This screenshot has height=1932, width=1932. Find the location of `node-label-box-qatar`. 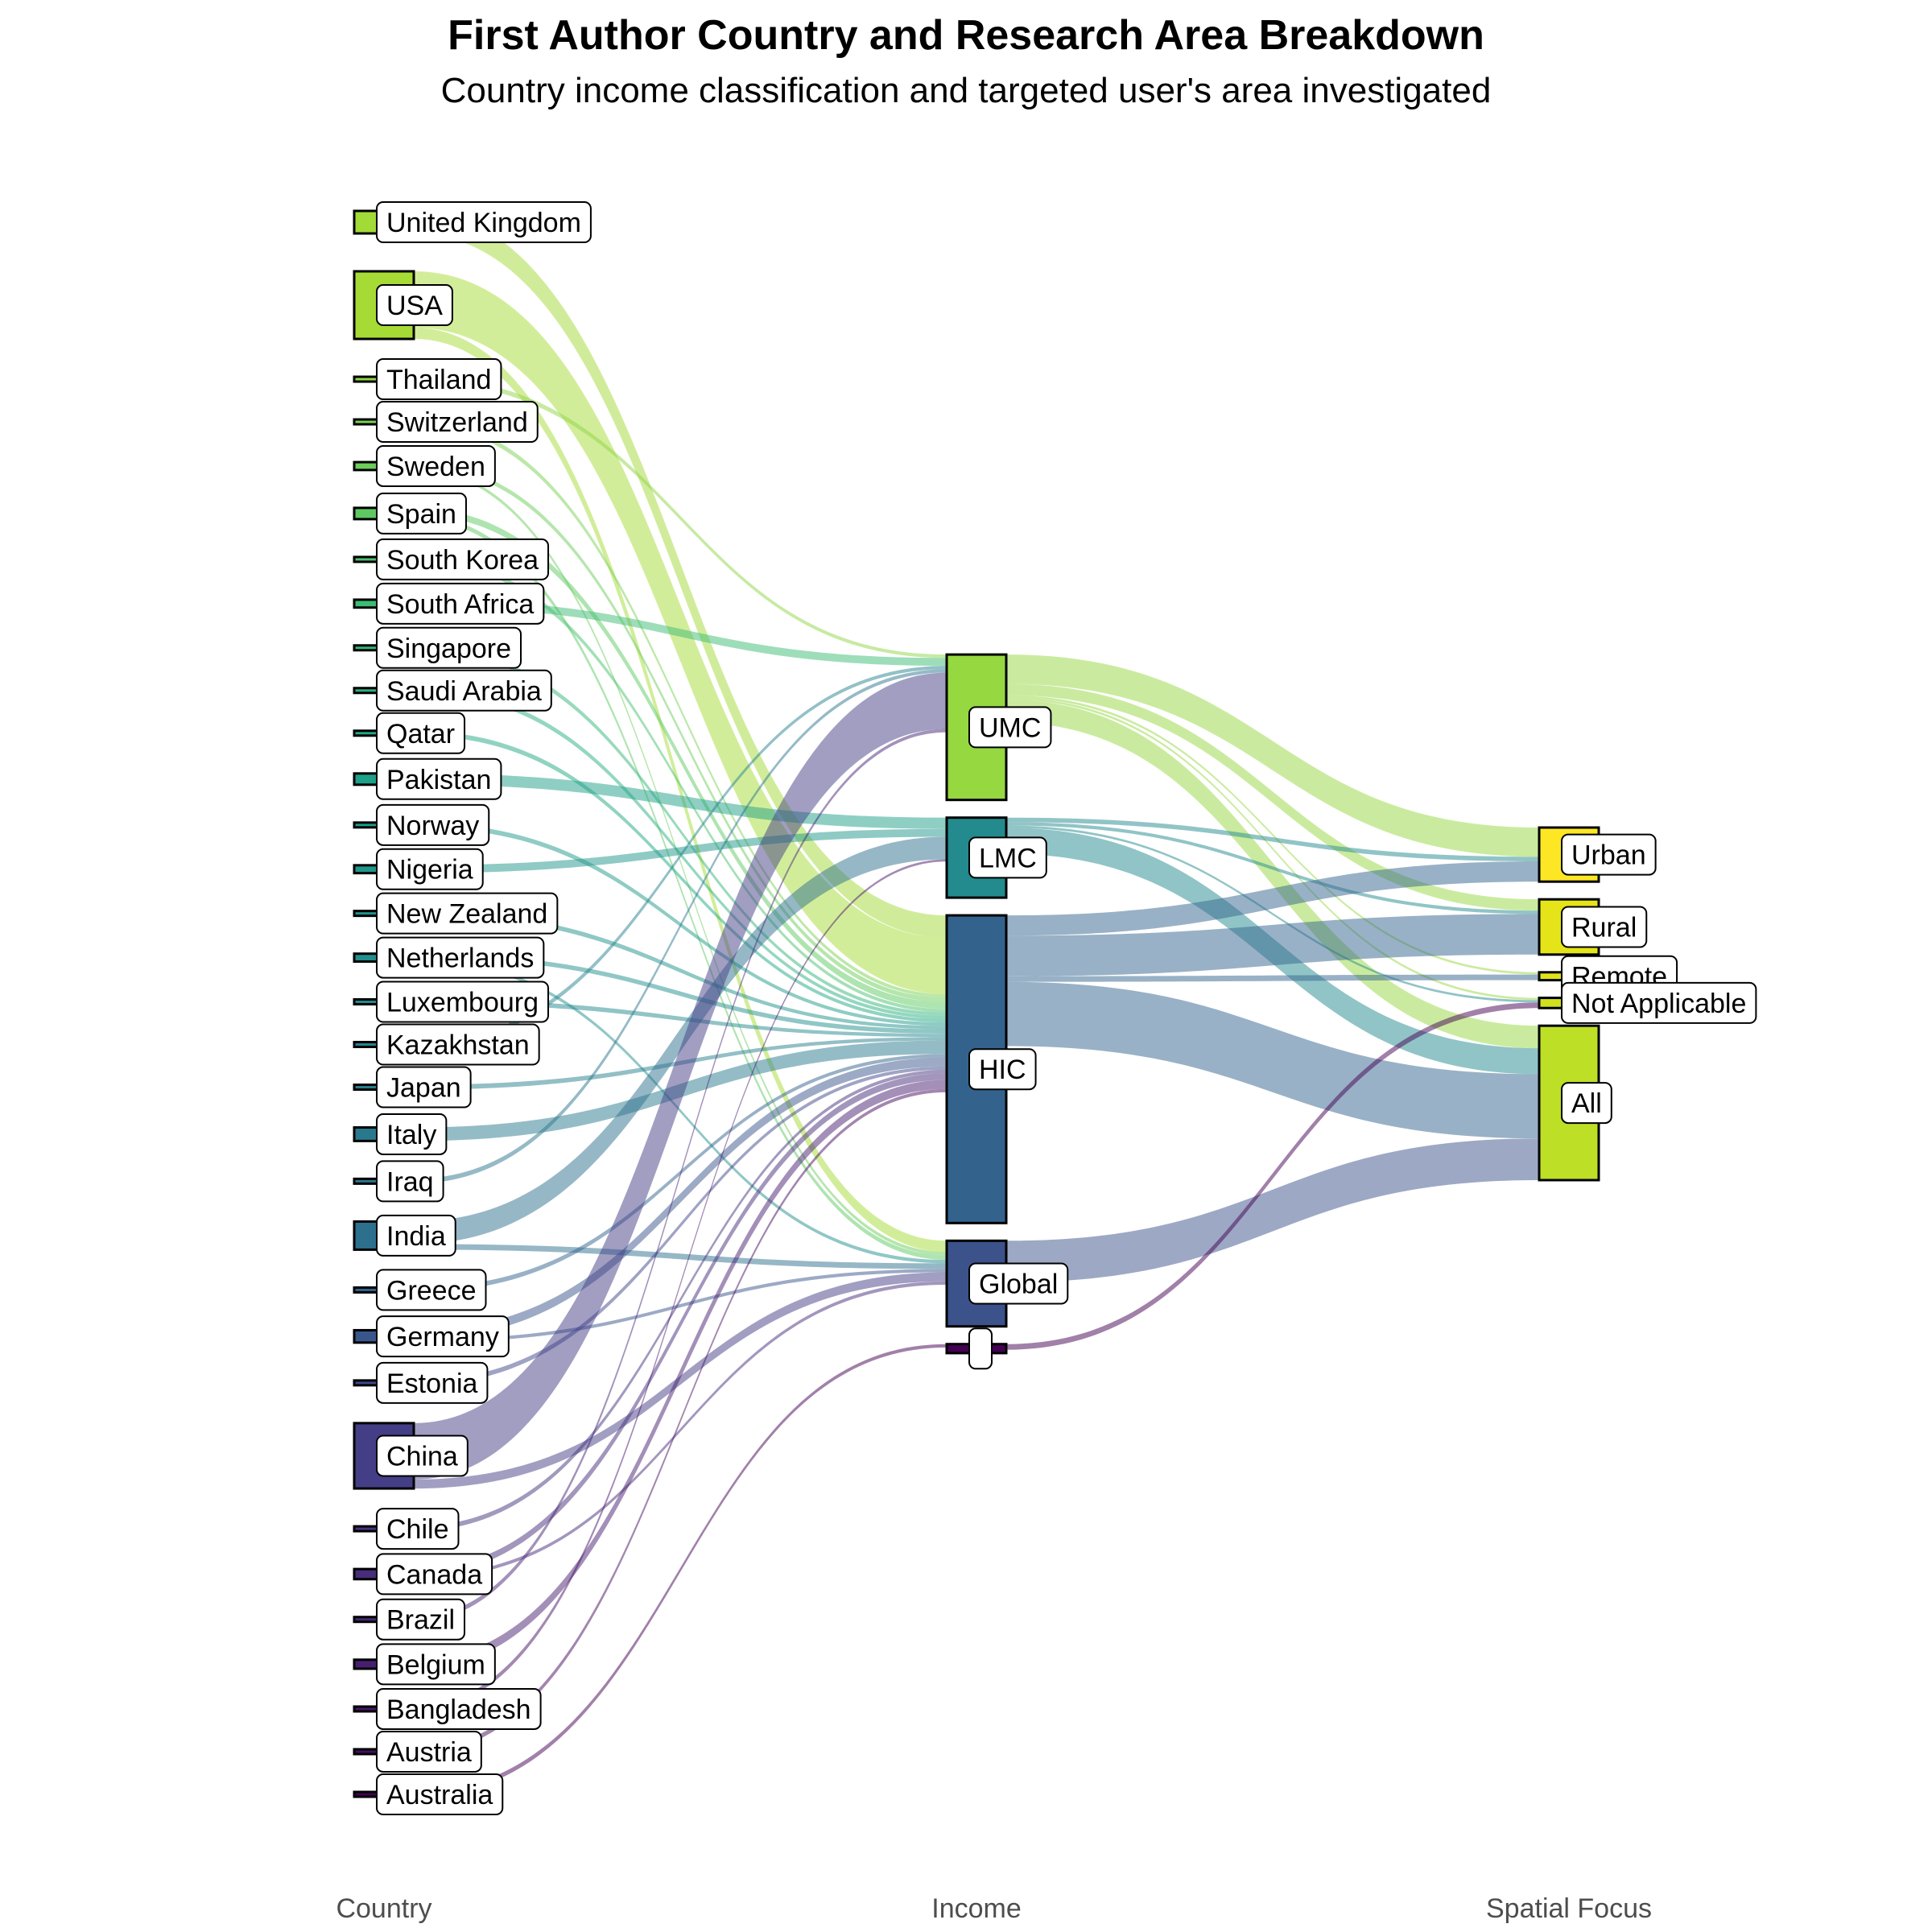

node-label-box-qatar is located at coordinates (421, 733).